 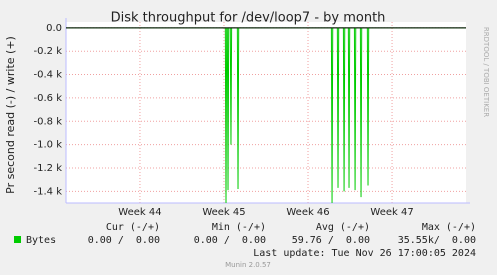 What do you see at coordinates (331, 240) in the screenshot?
I see `legend-value: 59.76 / 0.00` at bounding box center [331, 240].